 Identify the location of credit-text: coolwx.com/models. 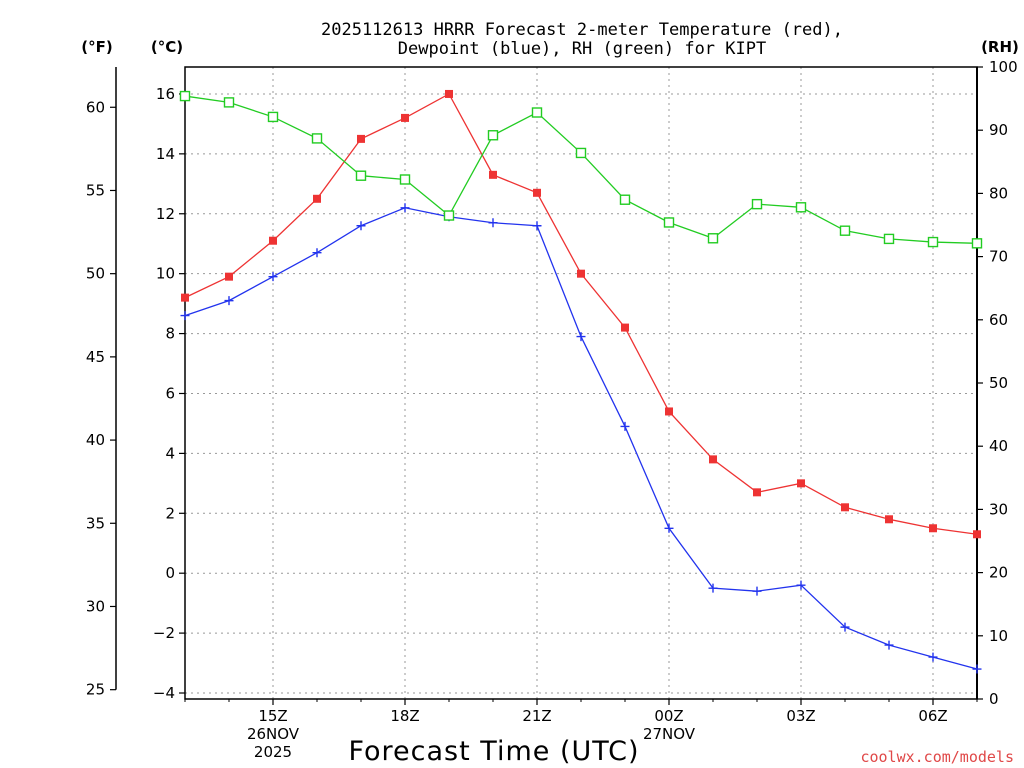
(937, 757).